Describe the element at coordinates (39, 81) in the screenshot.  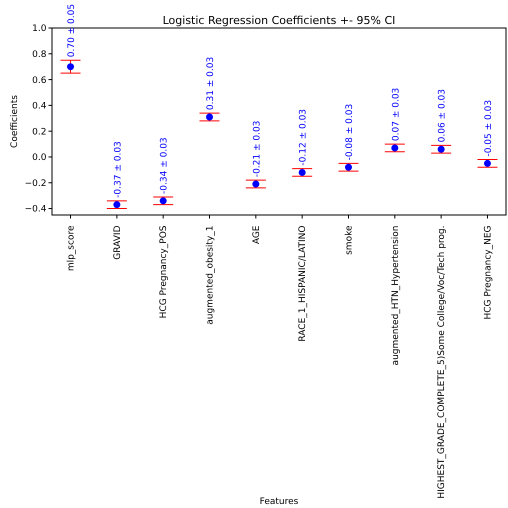
I see `y-tick-label: 0.6` at that location.